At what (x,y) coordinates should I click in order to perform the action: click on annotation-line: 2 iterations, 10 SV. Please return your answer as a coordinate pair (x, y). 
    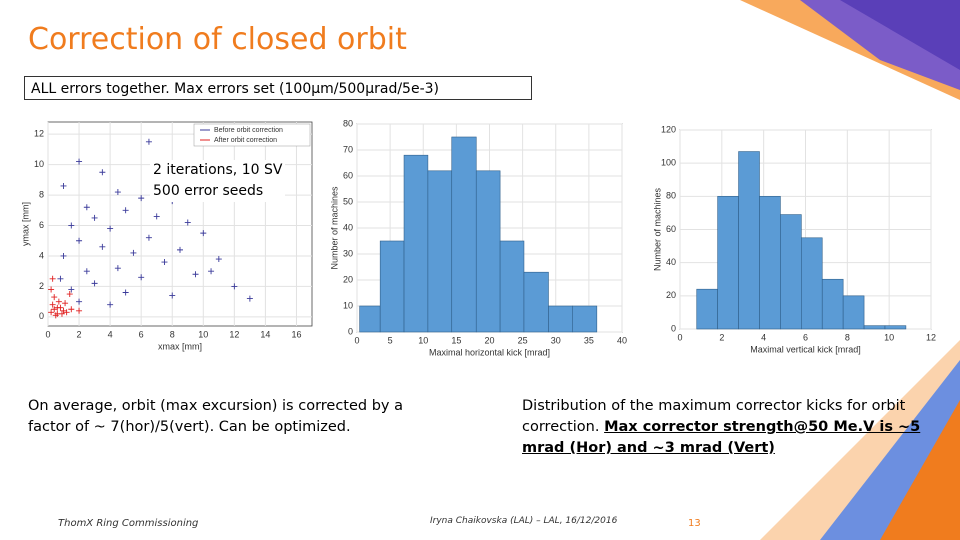
    Looking at the image, I should click on (218, 170).